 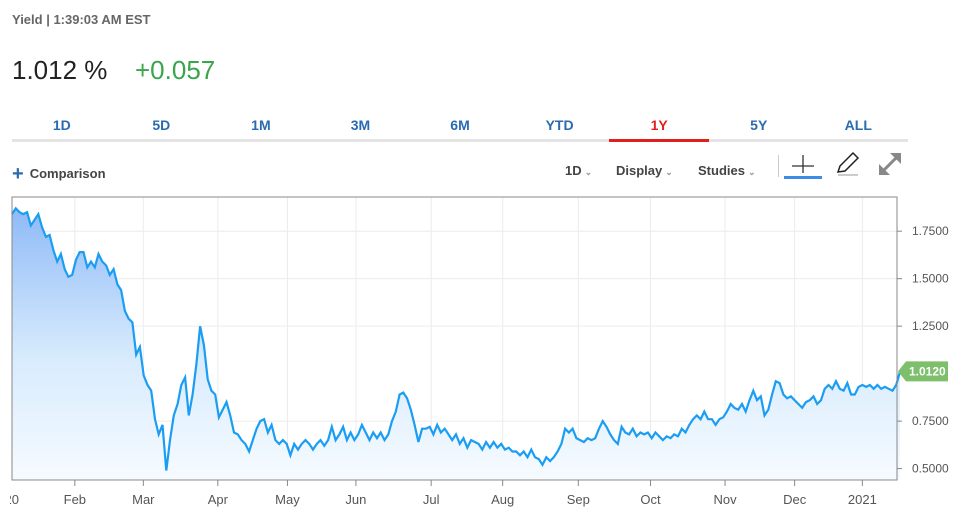 What do you see at coordinates (9, 499) in the screenshot?
I see `x-tick-label: 2020` at bounding box center [9, 499].